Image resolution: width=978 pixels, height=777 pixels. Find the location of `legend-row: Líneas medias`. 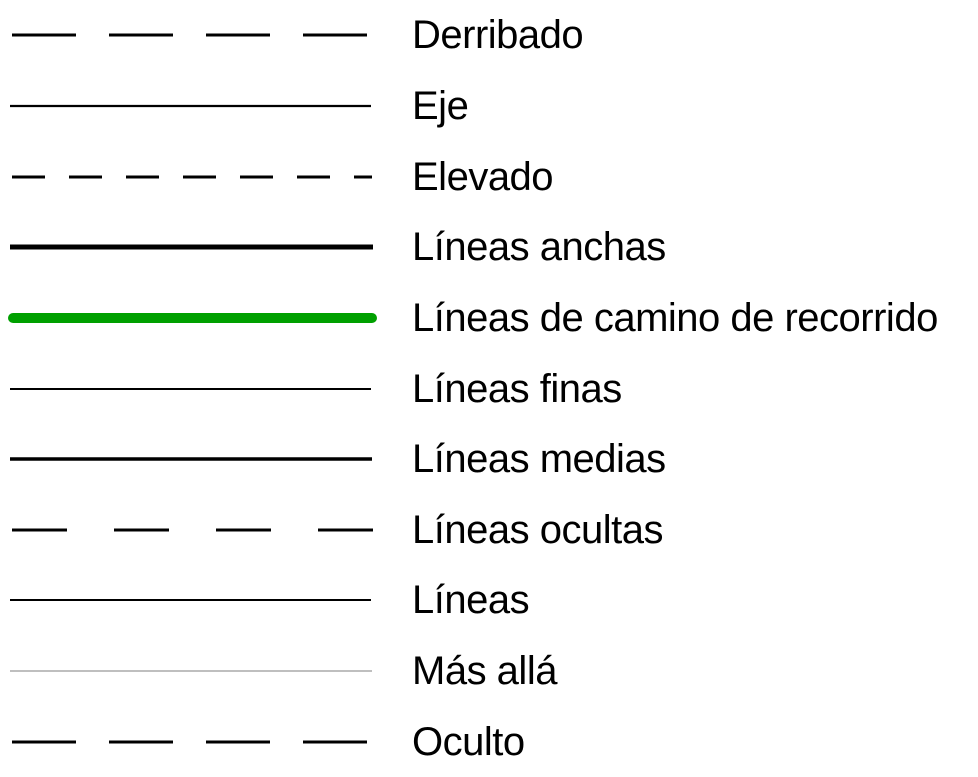

legend-row: Líneas medias is located at coordinates (489, 459).